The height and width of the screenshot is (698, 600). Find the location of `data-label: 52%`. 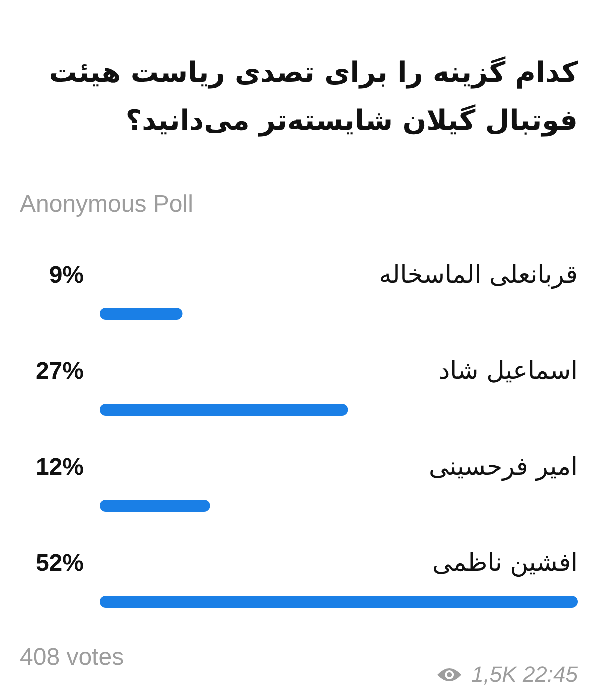

data-label: 52% is located at coordinates (60, 563).